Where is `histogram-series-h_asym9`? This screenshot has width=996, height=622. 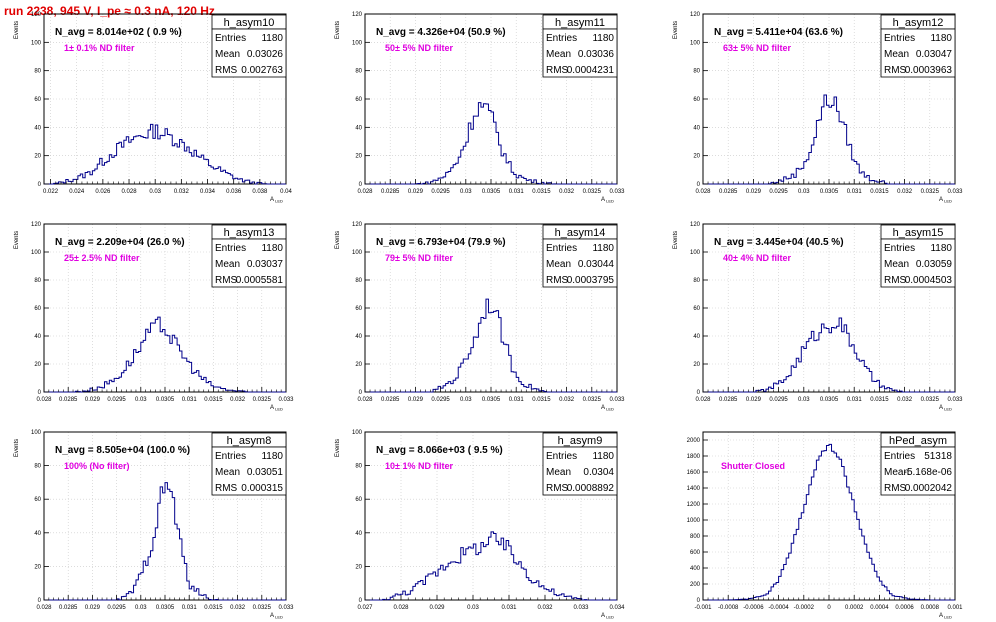
histogram-series-h_asym9 is located at coordinates (491, 566).